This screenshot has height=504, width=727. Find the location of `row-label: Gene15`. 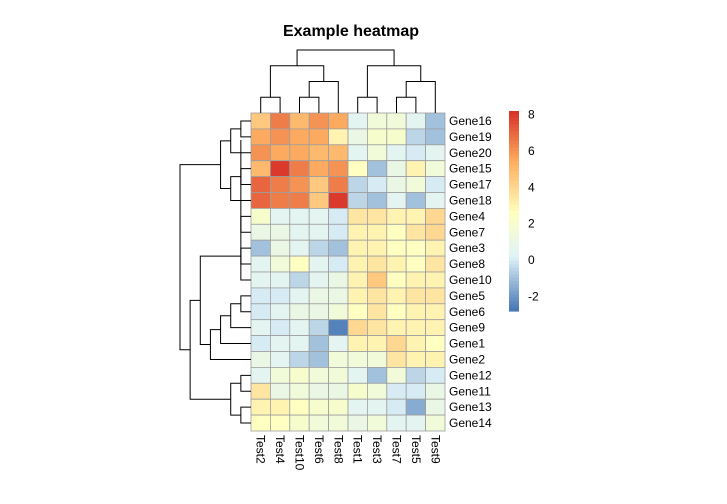

row-label: Gene15 is located at coordinates (470, 169).